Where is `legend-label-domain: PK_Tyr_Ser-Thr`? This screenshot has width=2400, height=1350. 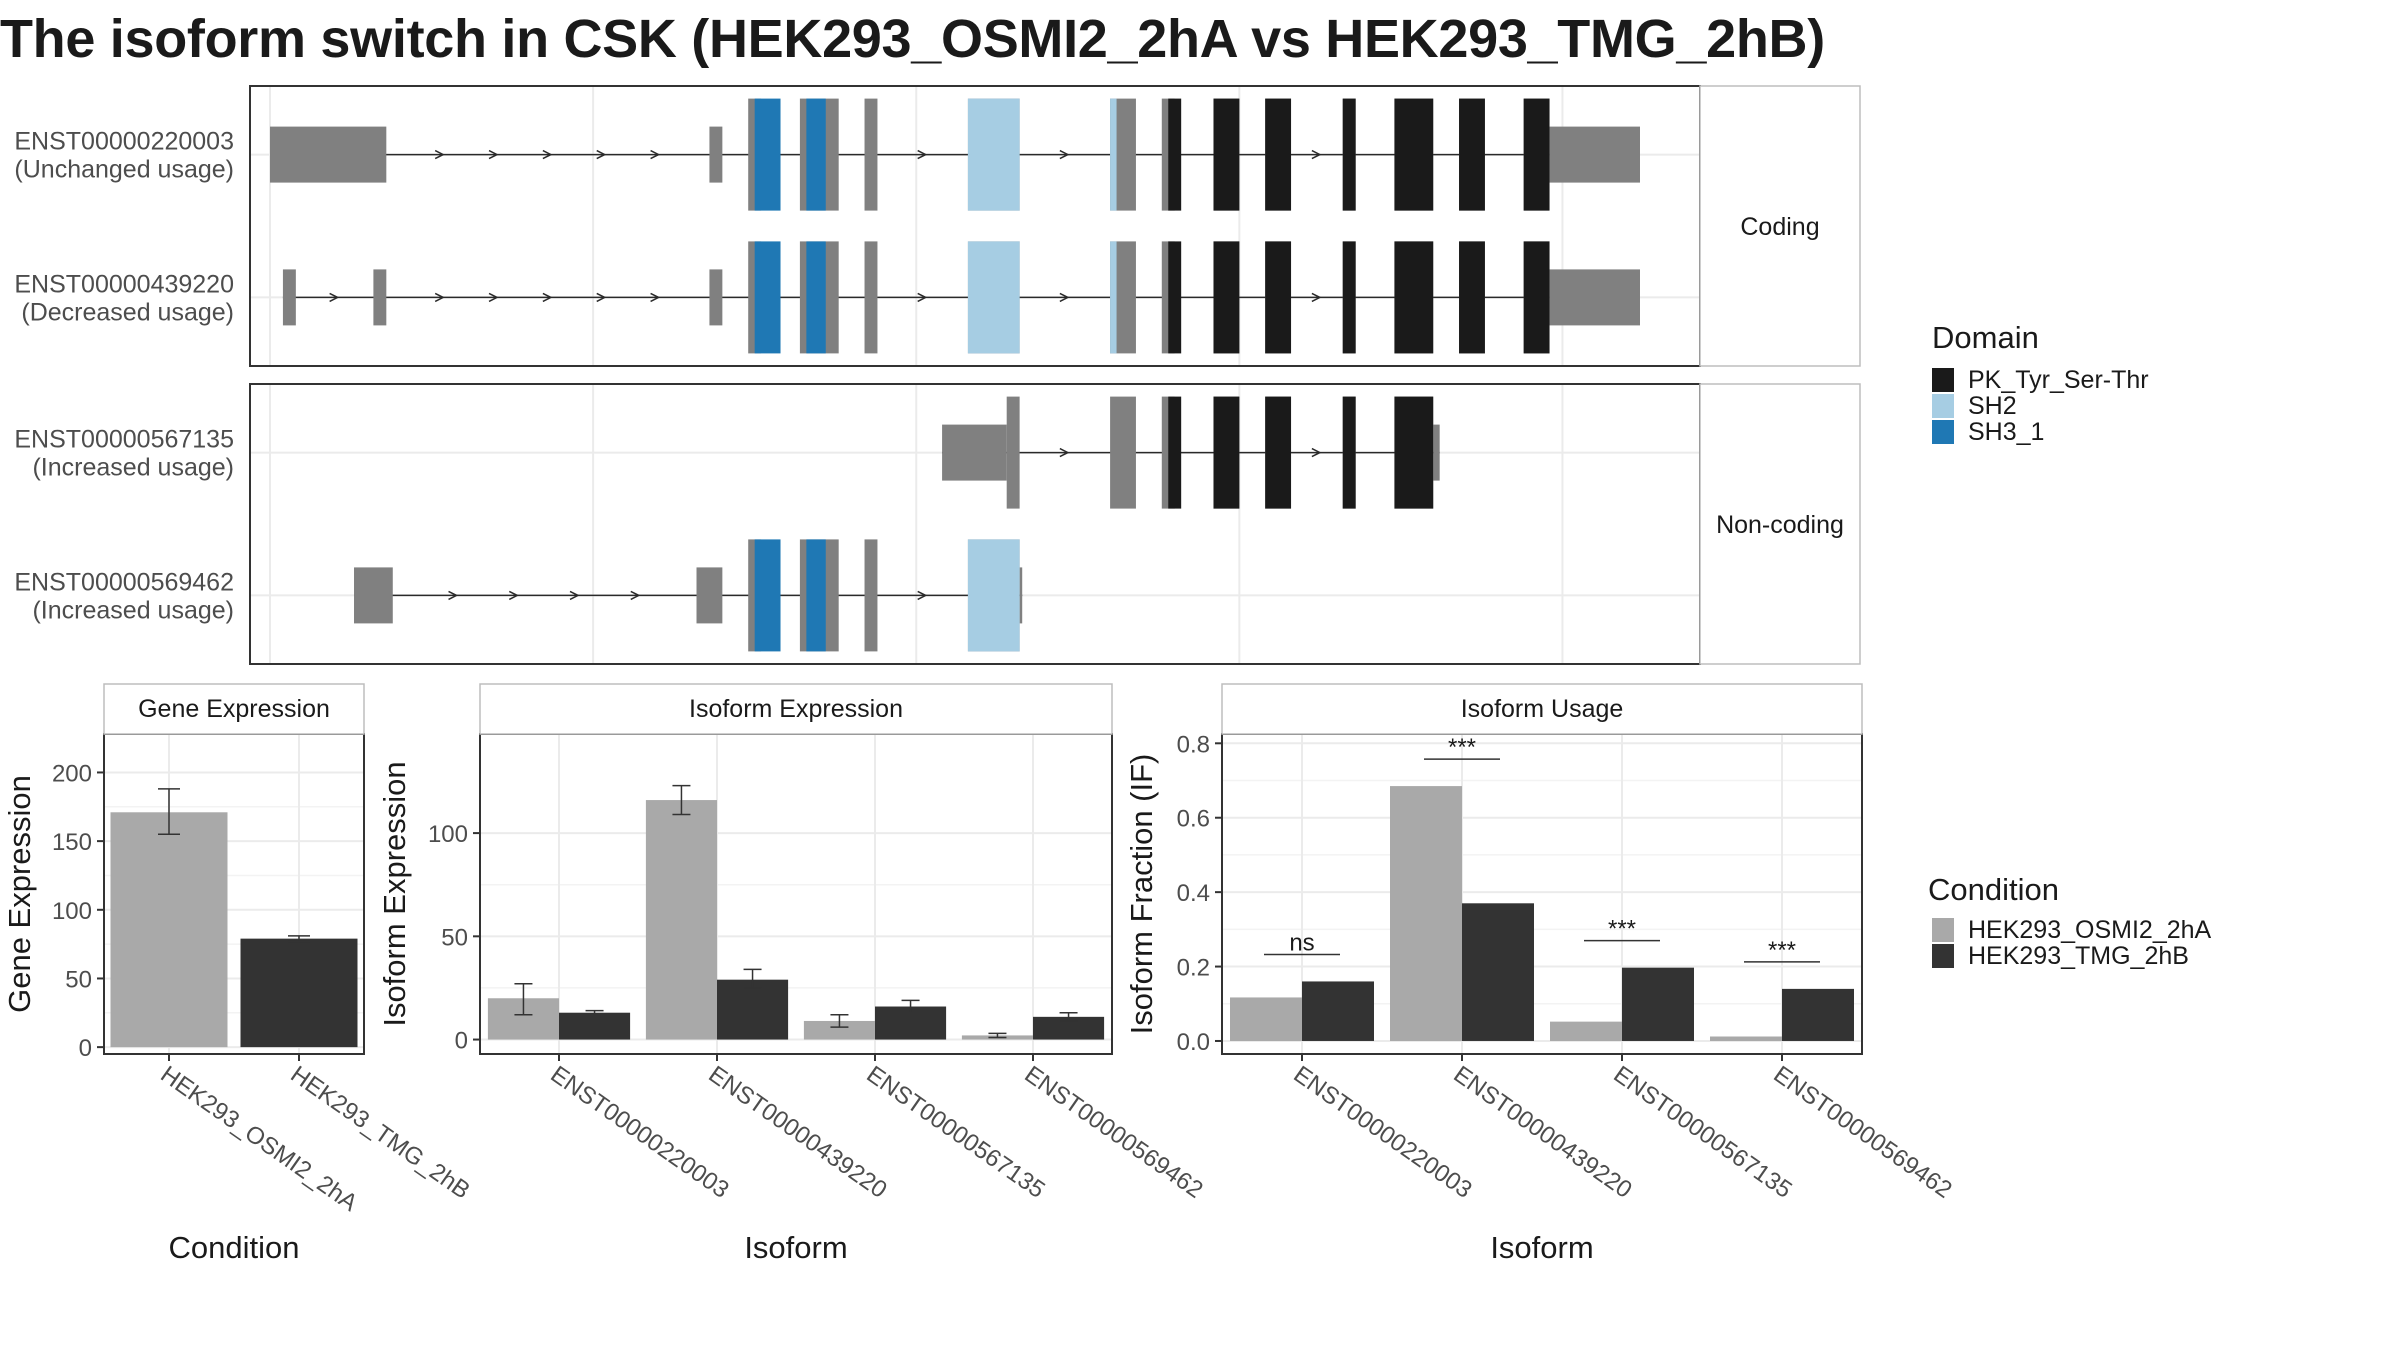 legend-label-domain: PK_Tyr_Ser-Thr is located at coordinates (2058, 380).